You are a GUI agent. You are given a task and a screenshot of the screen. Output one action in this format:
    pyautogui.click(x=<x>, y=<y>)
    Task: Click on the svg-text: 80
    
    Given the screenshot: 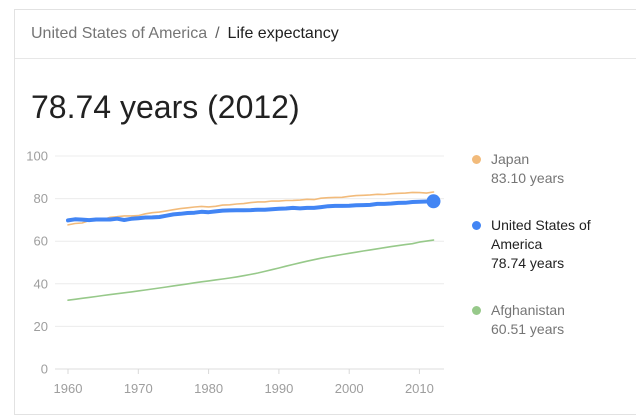 What is the action you would take?
    pyautogui.click(x=41, y=198)
    